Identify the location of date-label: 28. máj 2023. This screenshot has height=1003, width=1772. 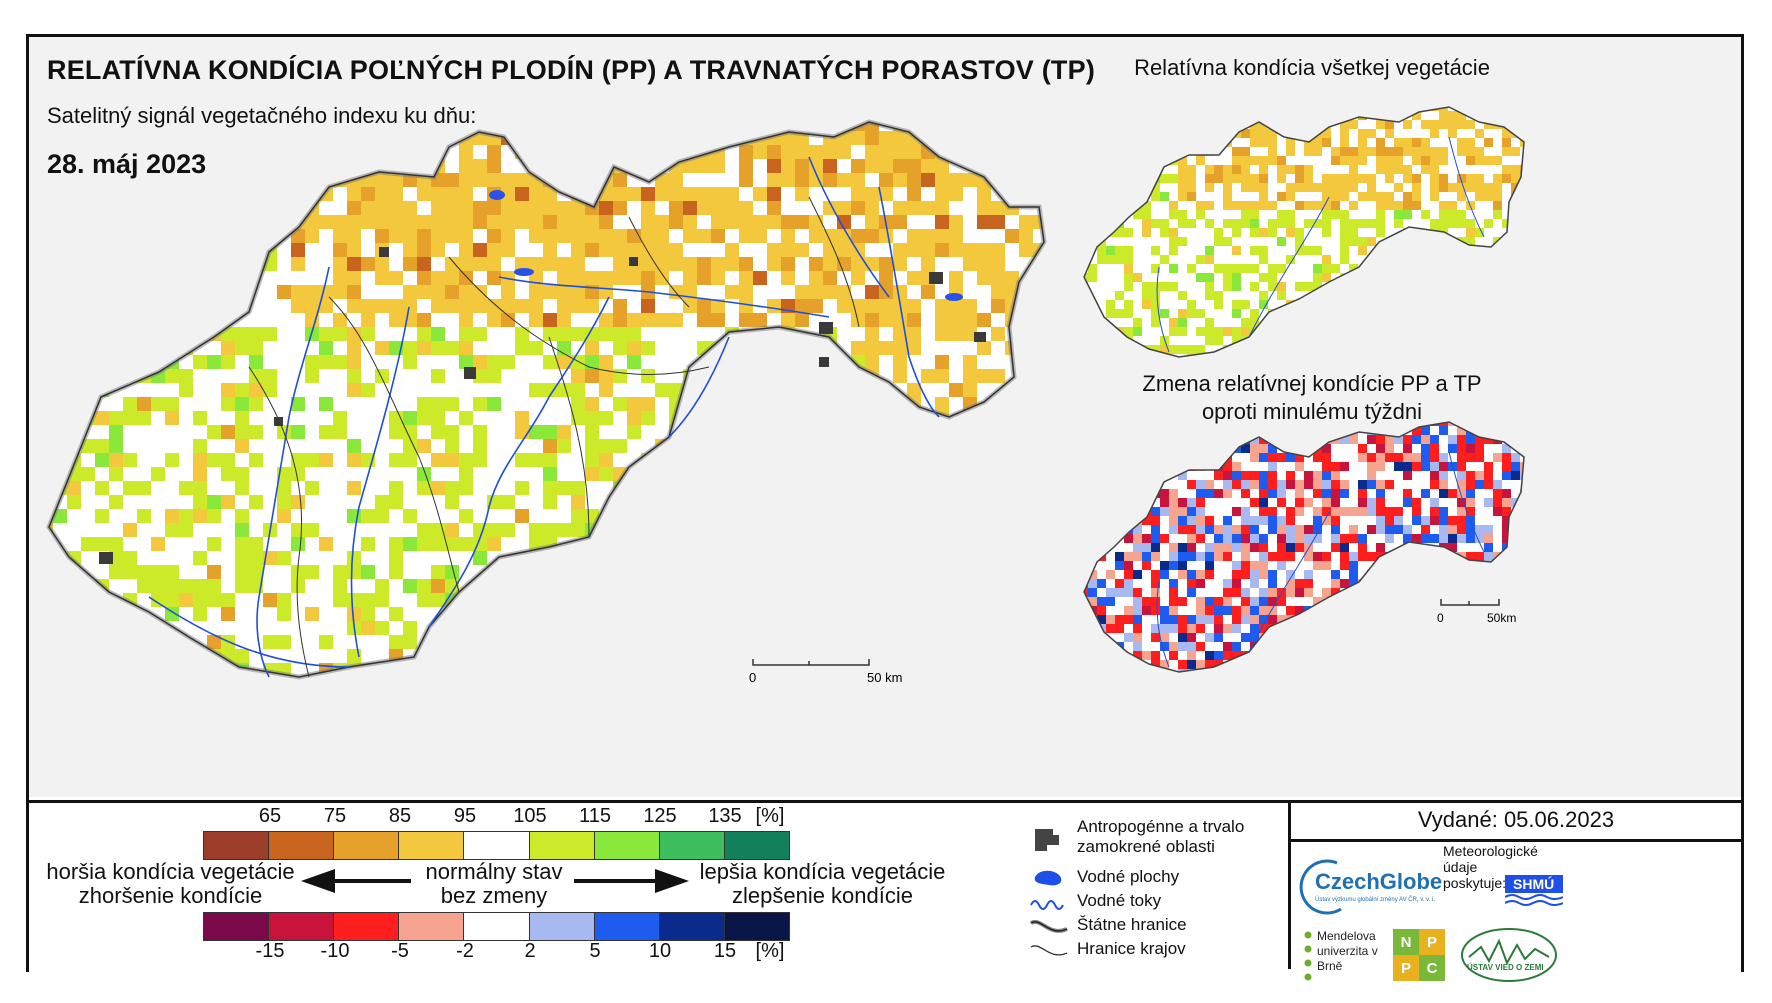
(127, 164).